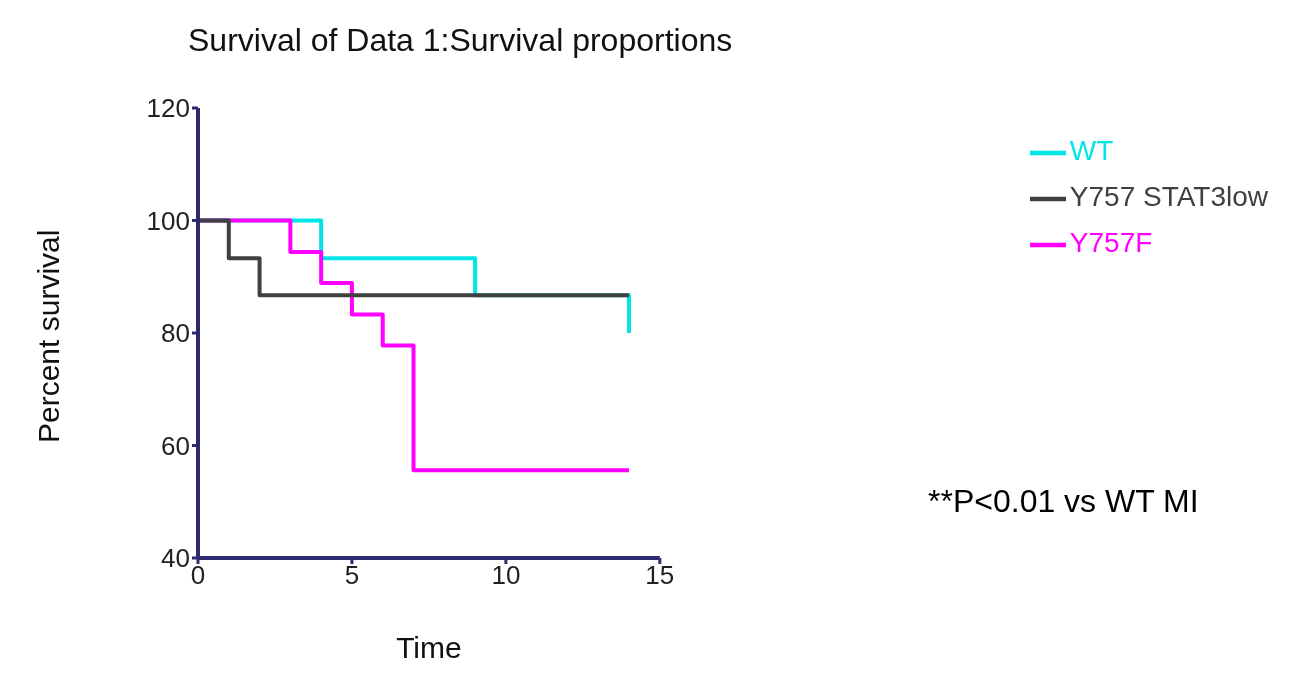 Image resolution: width=1295 pixels, height=700 pixels. Describe the element at coordinates (1091, 150) in the screenshot. I see `legend-label: WT` at that location.